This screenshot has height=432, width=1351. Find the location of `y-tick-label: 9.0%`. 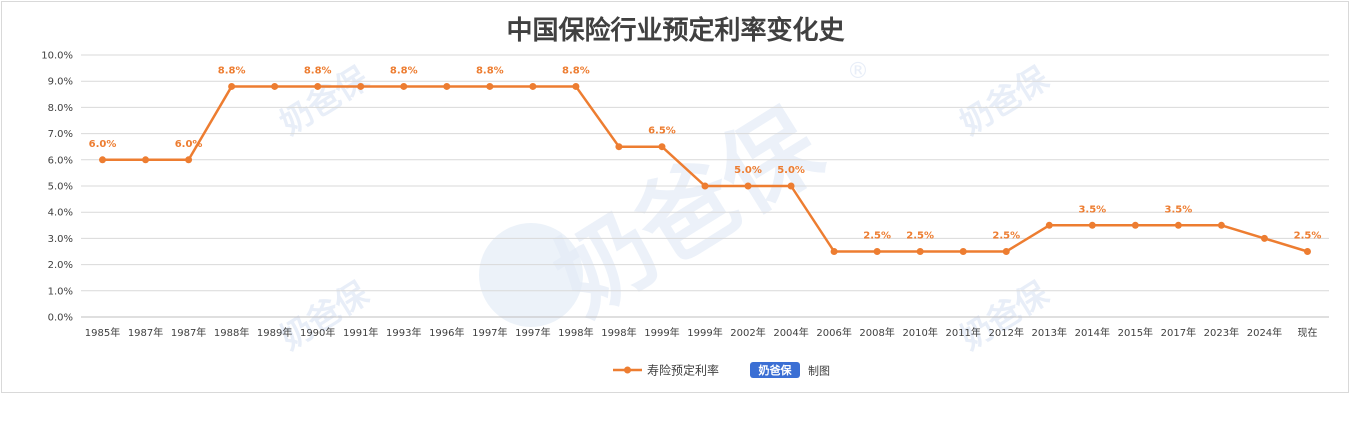

y-tick-label: 9.0% is located at coordinates (60, 82).